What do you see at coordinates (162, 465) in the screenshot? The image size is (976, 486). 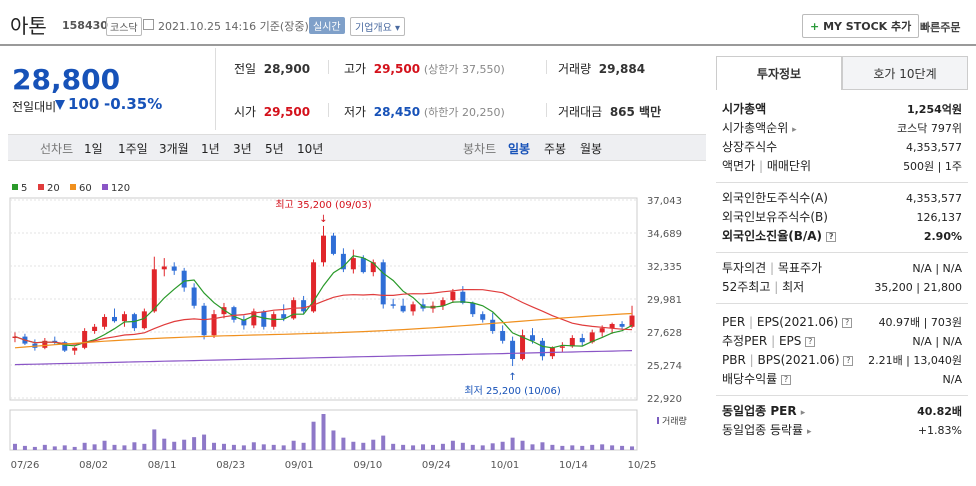 I see `x-tick-label: 08/11` at bounding box center [162, 465].